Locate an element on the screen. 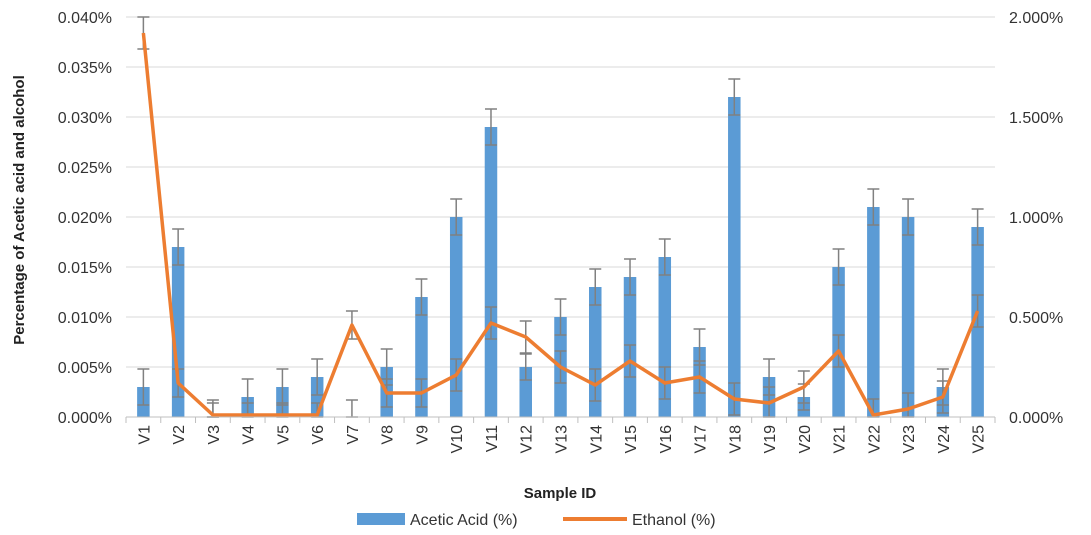  x-tick-label: V6 is located at coordinates (318, 435).